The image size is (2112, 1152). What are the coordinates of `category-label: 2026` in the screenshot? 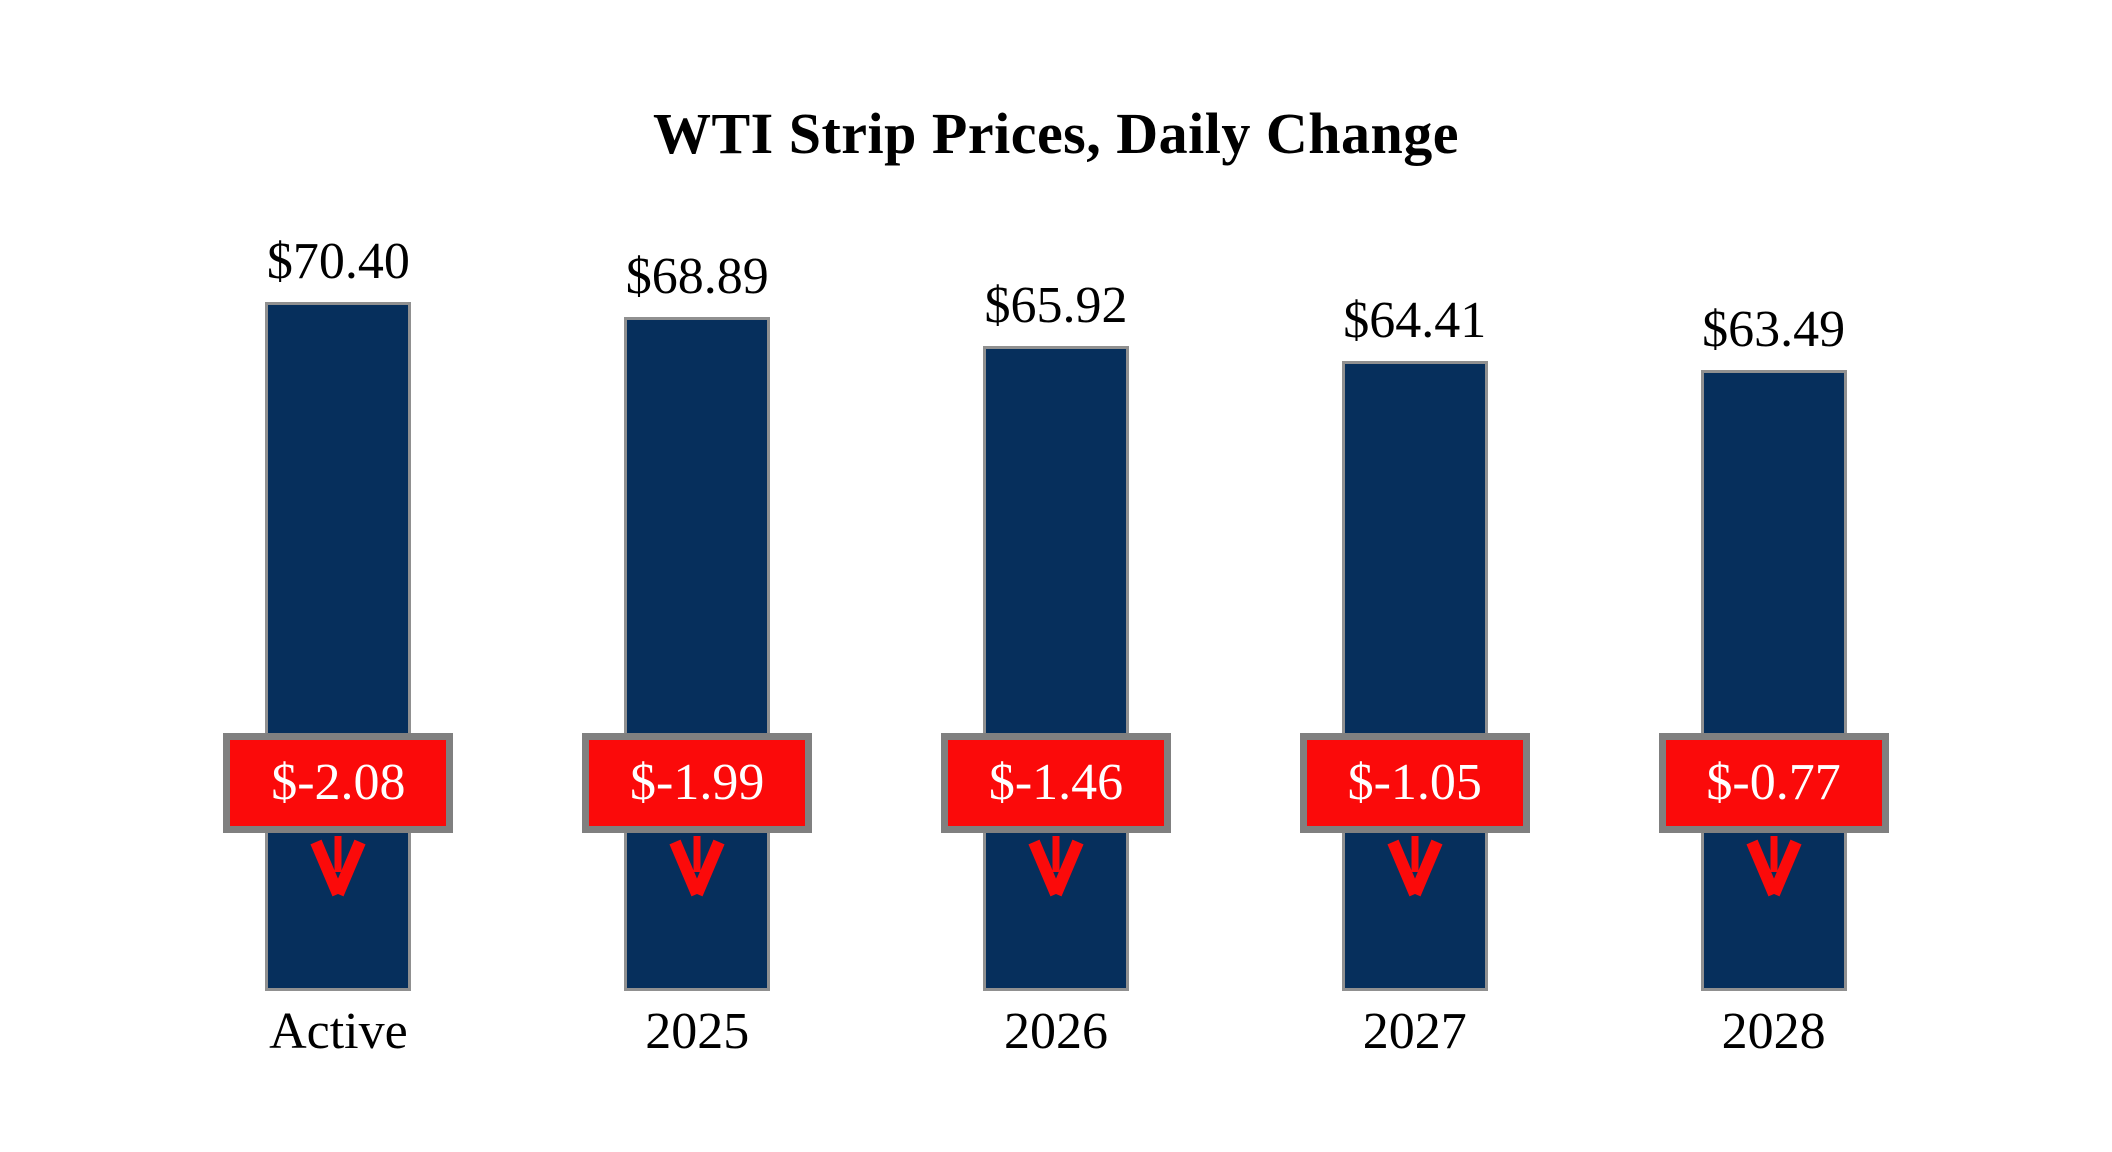 It's located at (1055, 1031).